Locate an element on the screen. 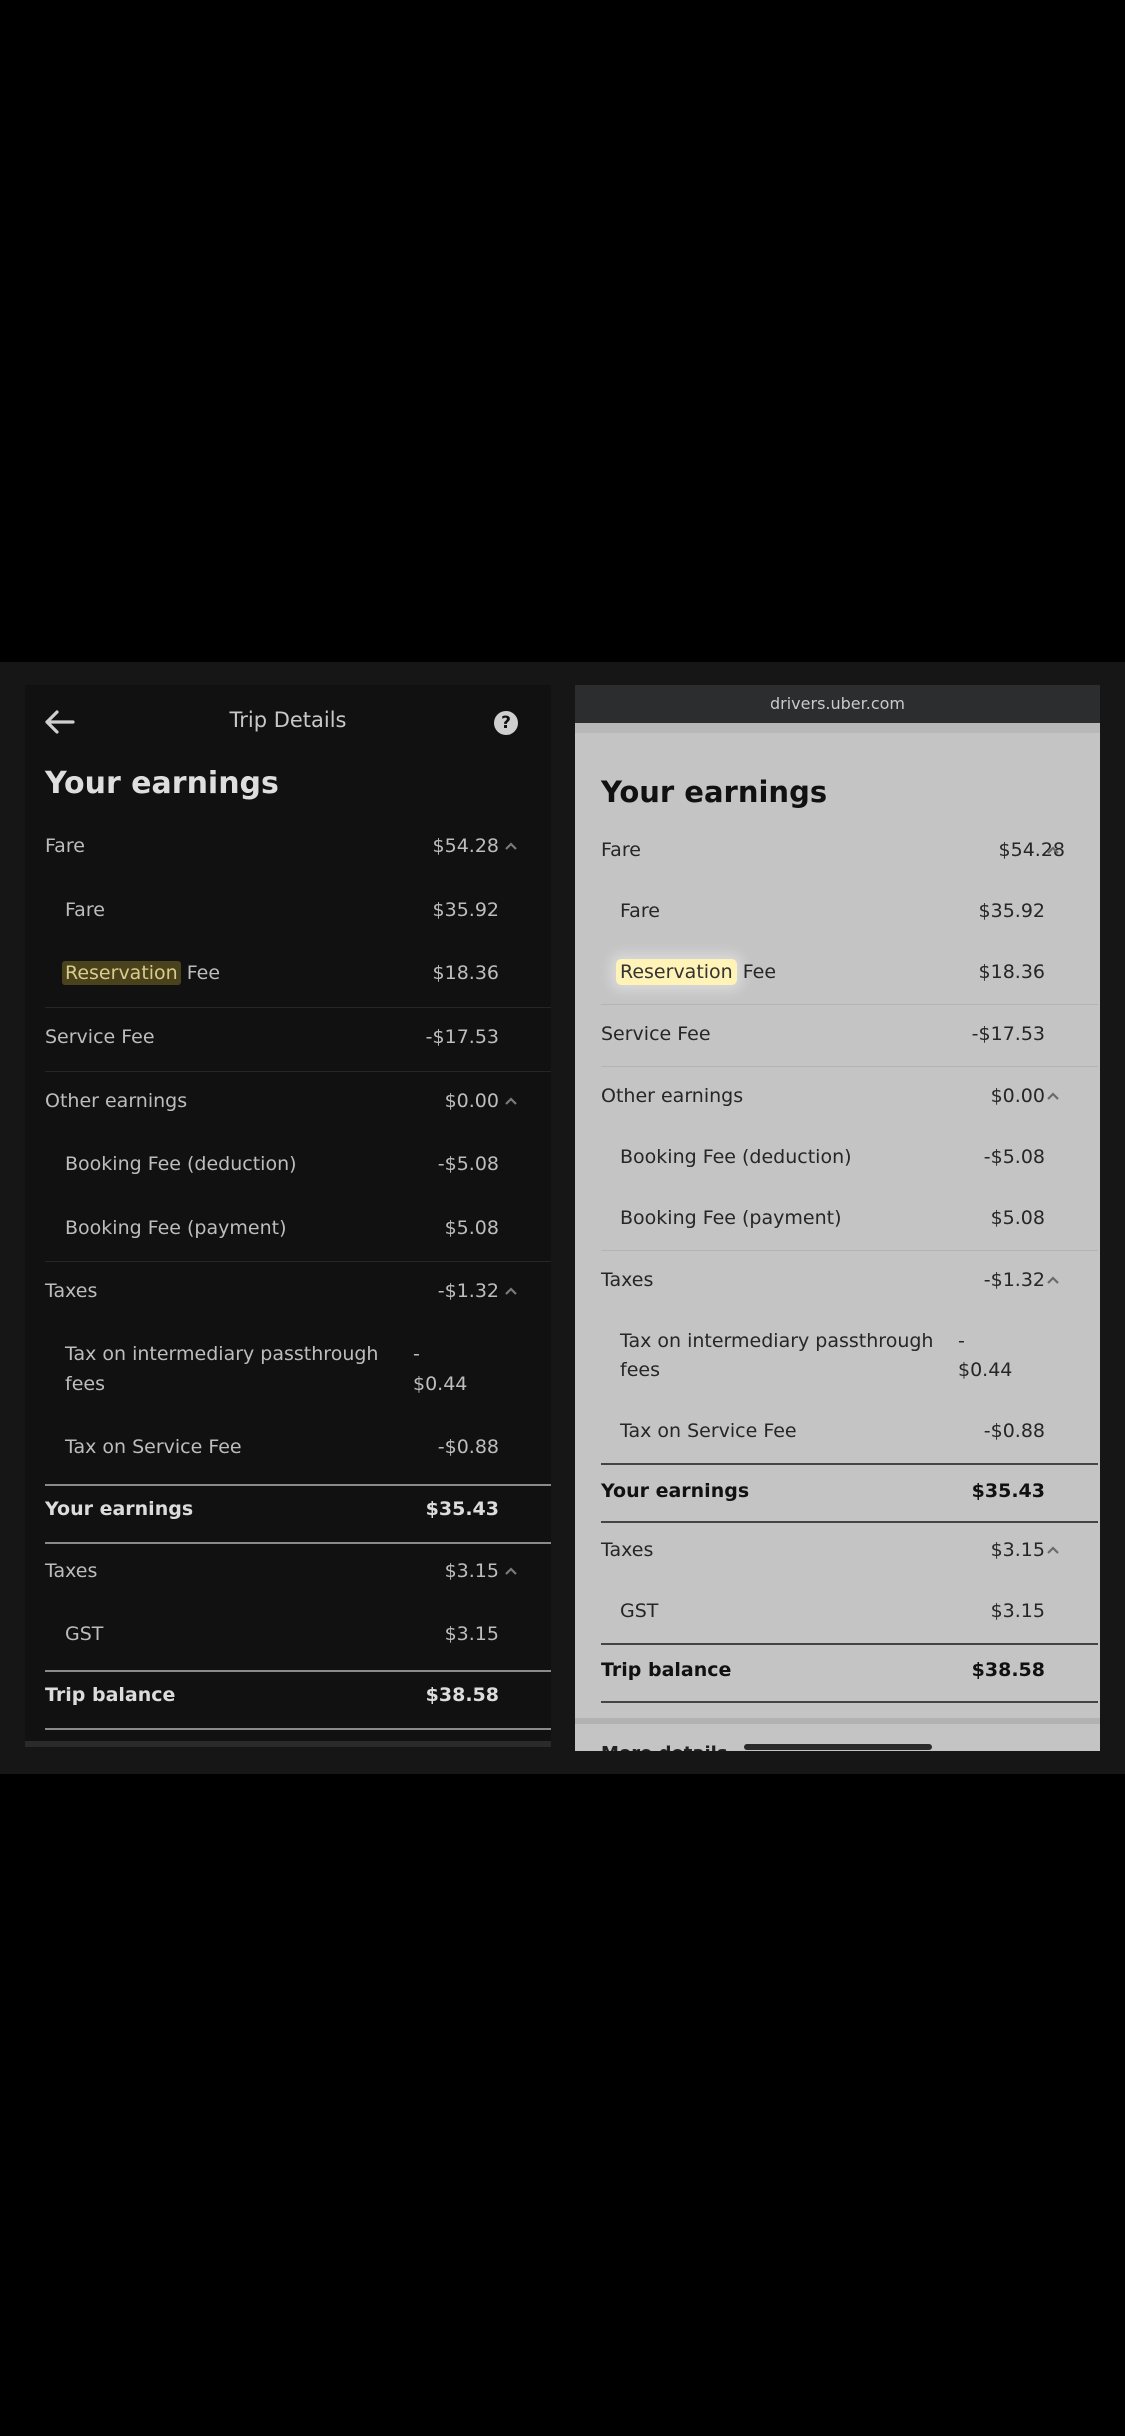  scrollbar is located at coordinates (288, 1744).